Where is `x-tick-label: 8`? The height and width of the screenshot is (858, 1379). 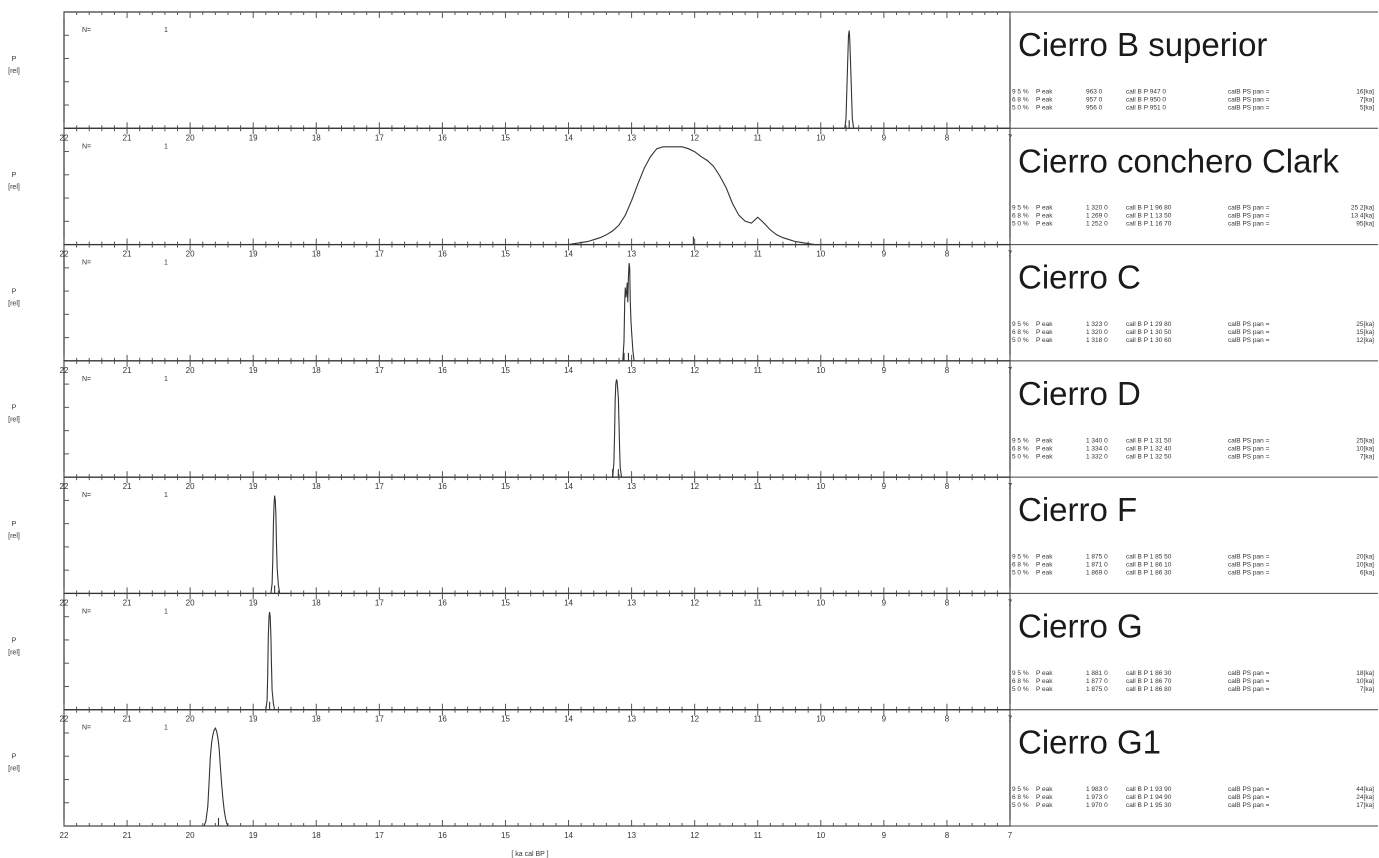
x-tick-label: 8 is located at coordinates (947, 370).